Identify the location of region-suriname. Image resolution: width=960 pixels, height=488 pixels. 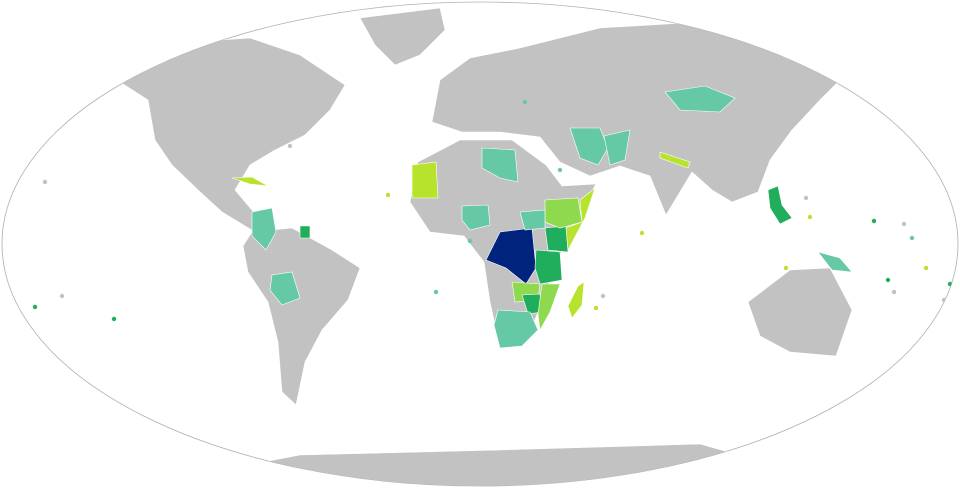
(305, 232).